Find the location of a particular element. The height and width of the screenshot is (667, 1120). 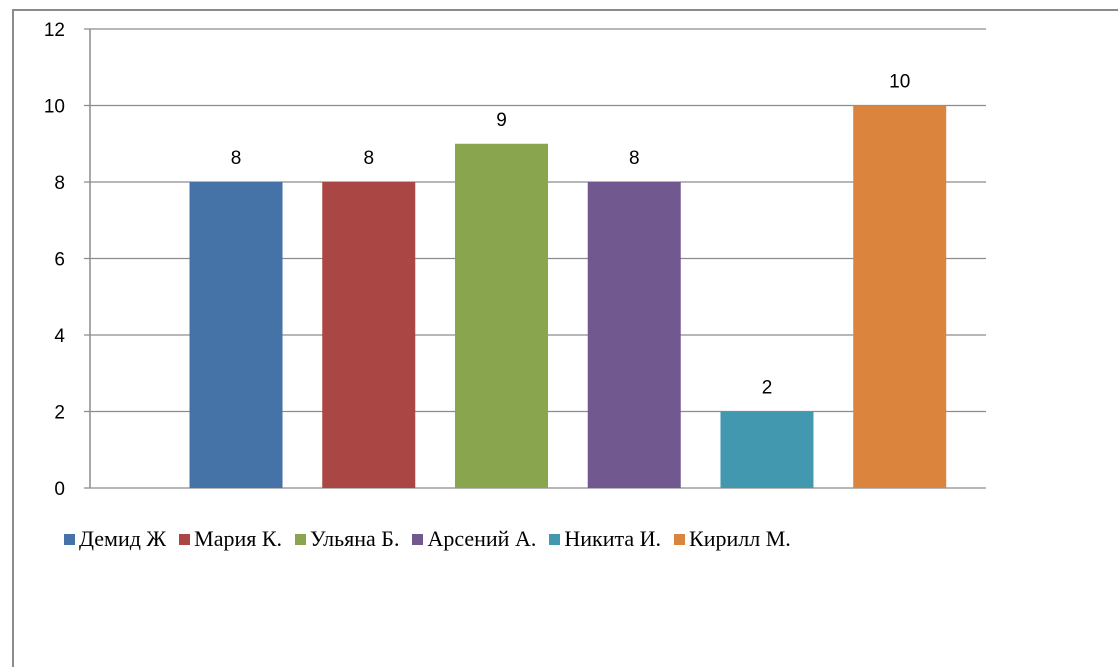

legend-item: Демид Ж is located at coordinates (115, 539).